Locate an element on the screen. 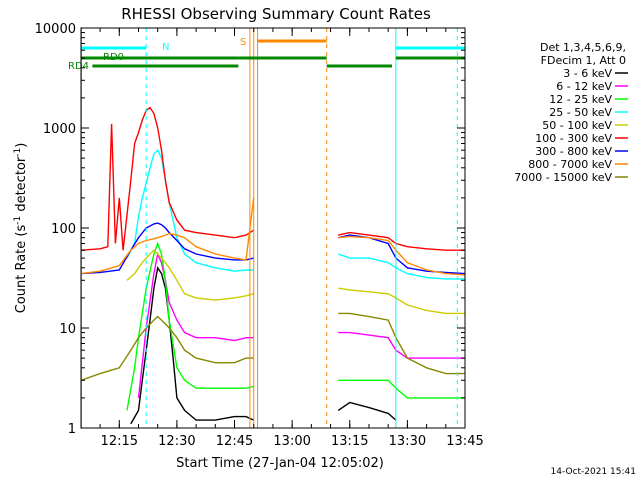 This screenshot has width=640, height=480. x-tick-label: 12:30 is located at coordinates (176, 441).